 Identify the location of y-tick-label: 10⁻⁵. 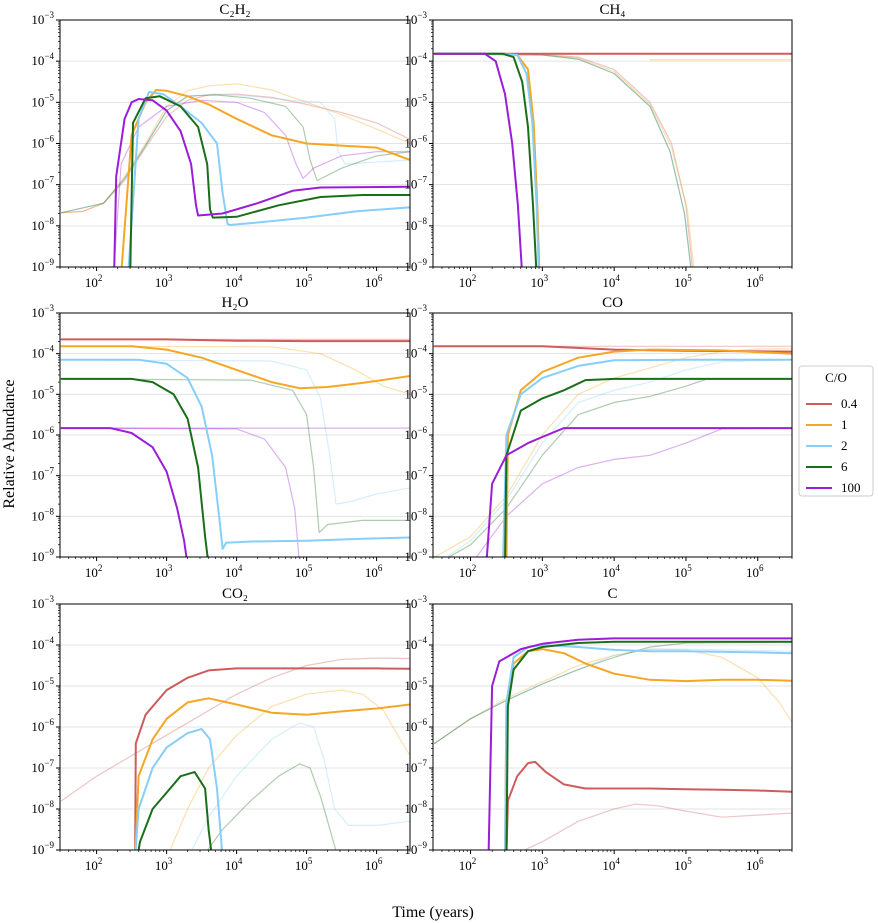
(415, 684).